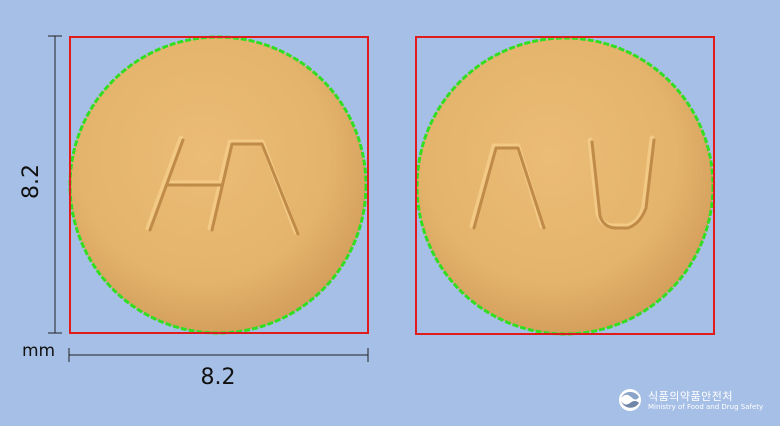 The height and width of the screenshot is (426, 780). What do you see at coordinates (690, 396) in the screenshot?
I see `watermark-korean: 식품의약품안전처` at bounding box center [690, 396].